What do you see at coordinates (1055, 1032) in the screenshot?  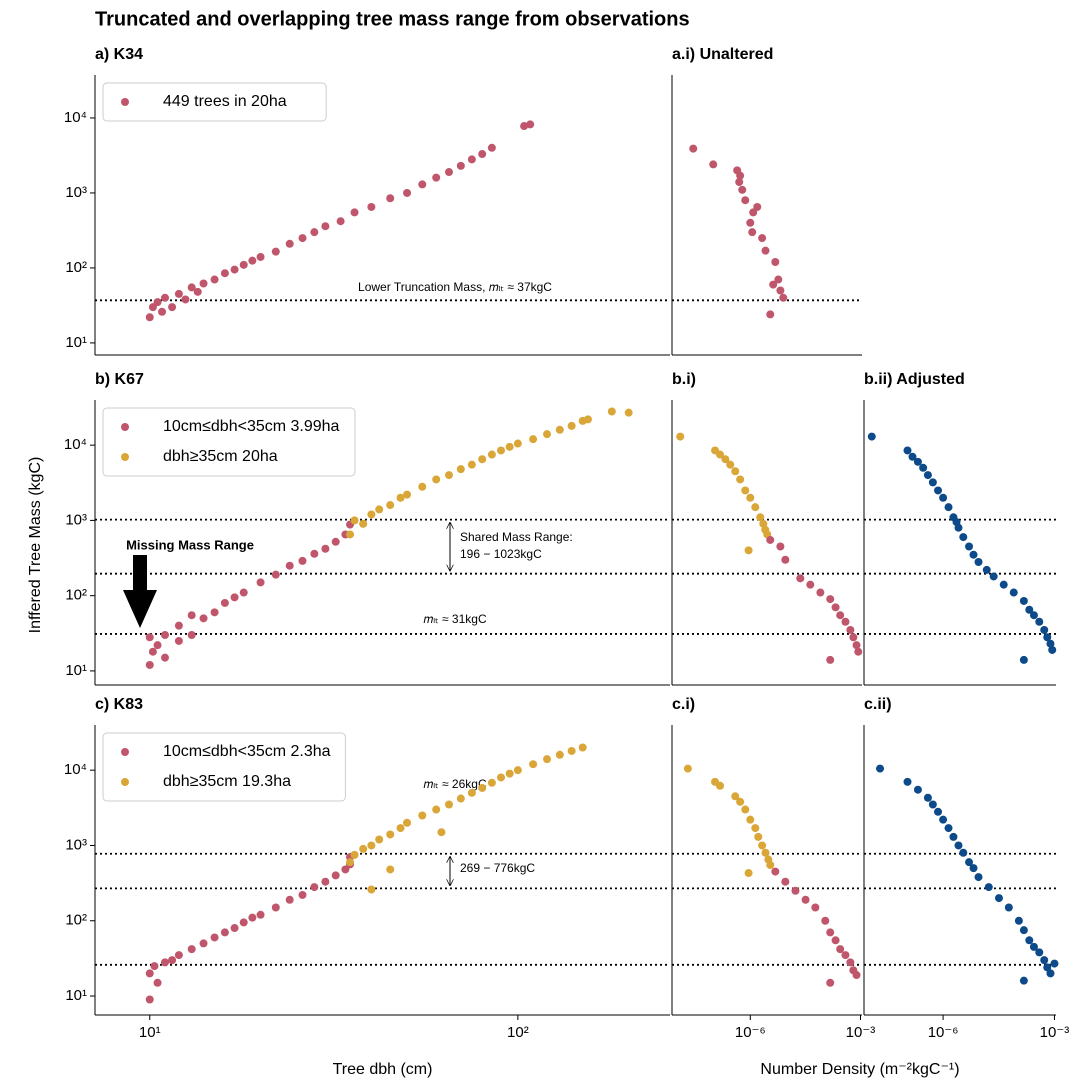 I see `x-tick-label: 10⁻³` at bounding box center [1055, 1032].